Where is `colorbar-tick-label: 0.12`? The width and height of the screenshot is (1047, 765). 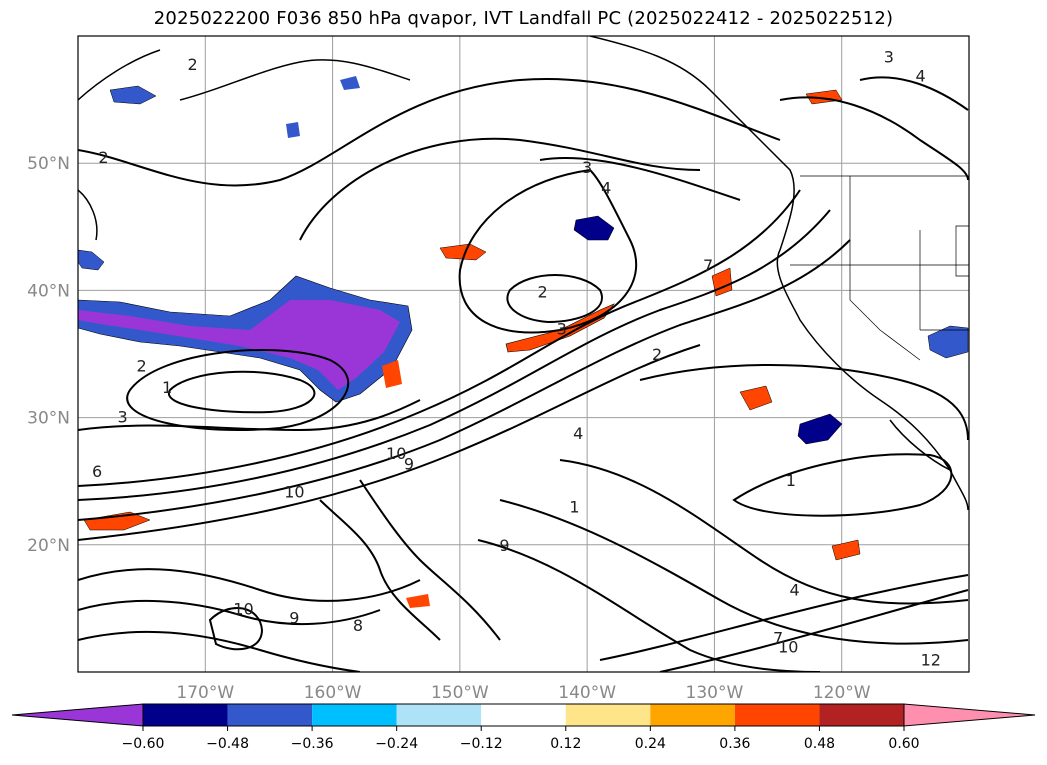 colorbar-tick-label: 0.12 is located at coordinates (565, 744).